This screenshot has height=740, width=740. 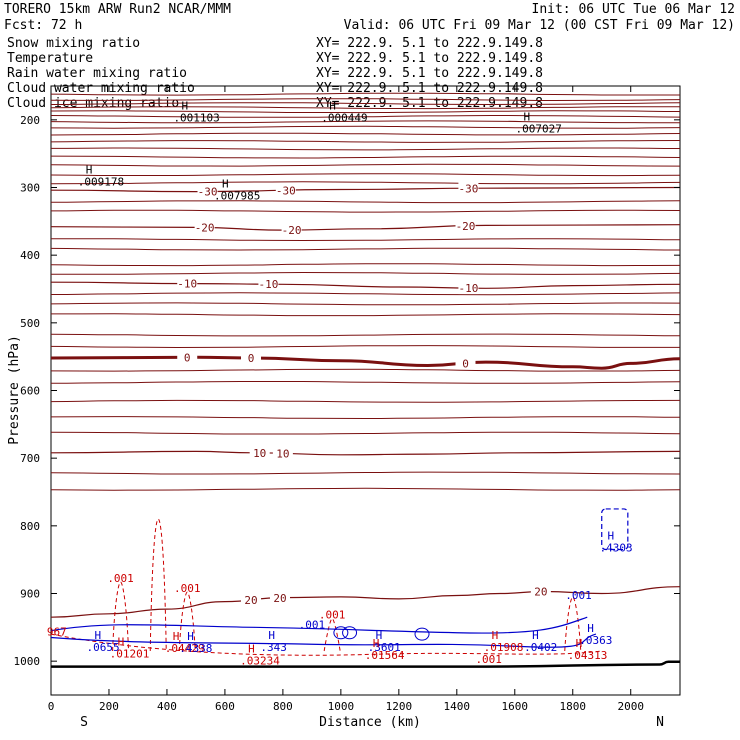 What do you see at coordinates (385, 655) in the screenshot?
I see `maximum-value: .01564` at bounding box center [385, 655].